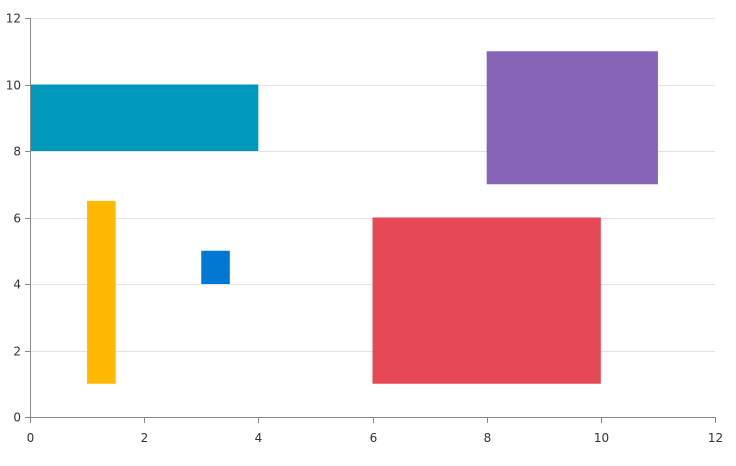 The width and height of the screenshot is (736, 466). What do you see at coordinates (601, 438) in the screenshot?
I see `x-tick-label: 10` at bounding box center [601, 438].